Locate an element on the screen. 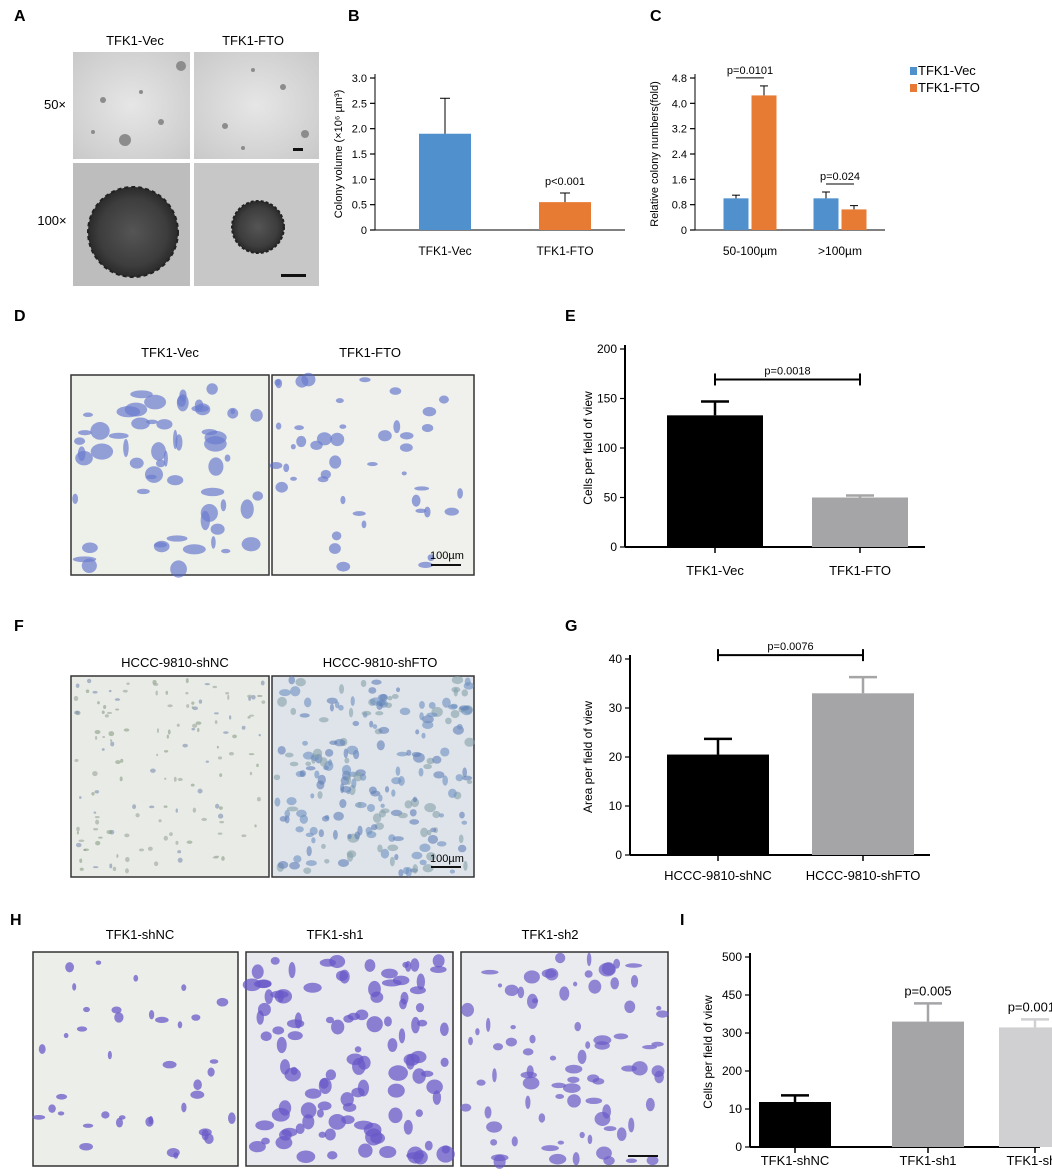  y-tick-label: 20 is located at coordinates (616, 757).